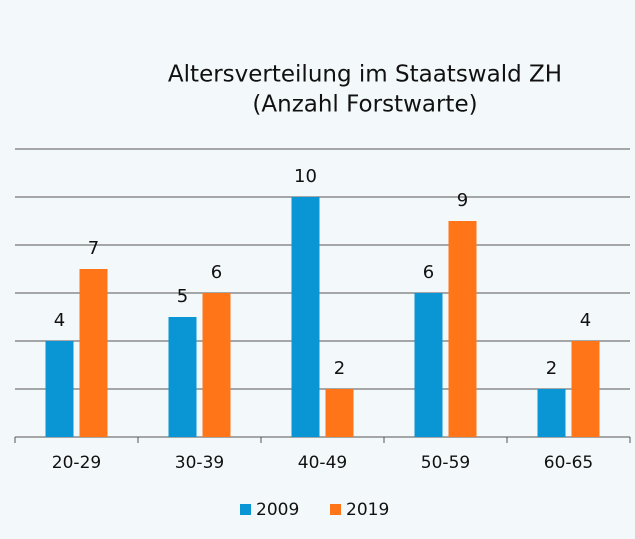 The image size is (635, 539). Describe the element at coordinates (364, 105) in the screenshot. I see `chart-subtitle: (Anzahl Forstwarte)` at that location.